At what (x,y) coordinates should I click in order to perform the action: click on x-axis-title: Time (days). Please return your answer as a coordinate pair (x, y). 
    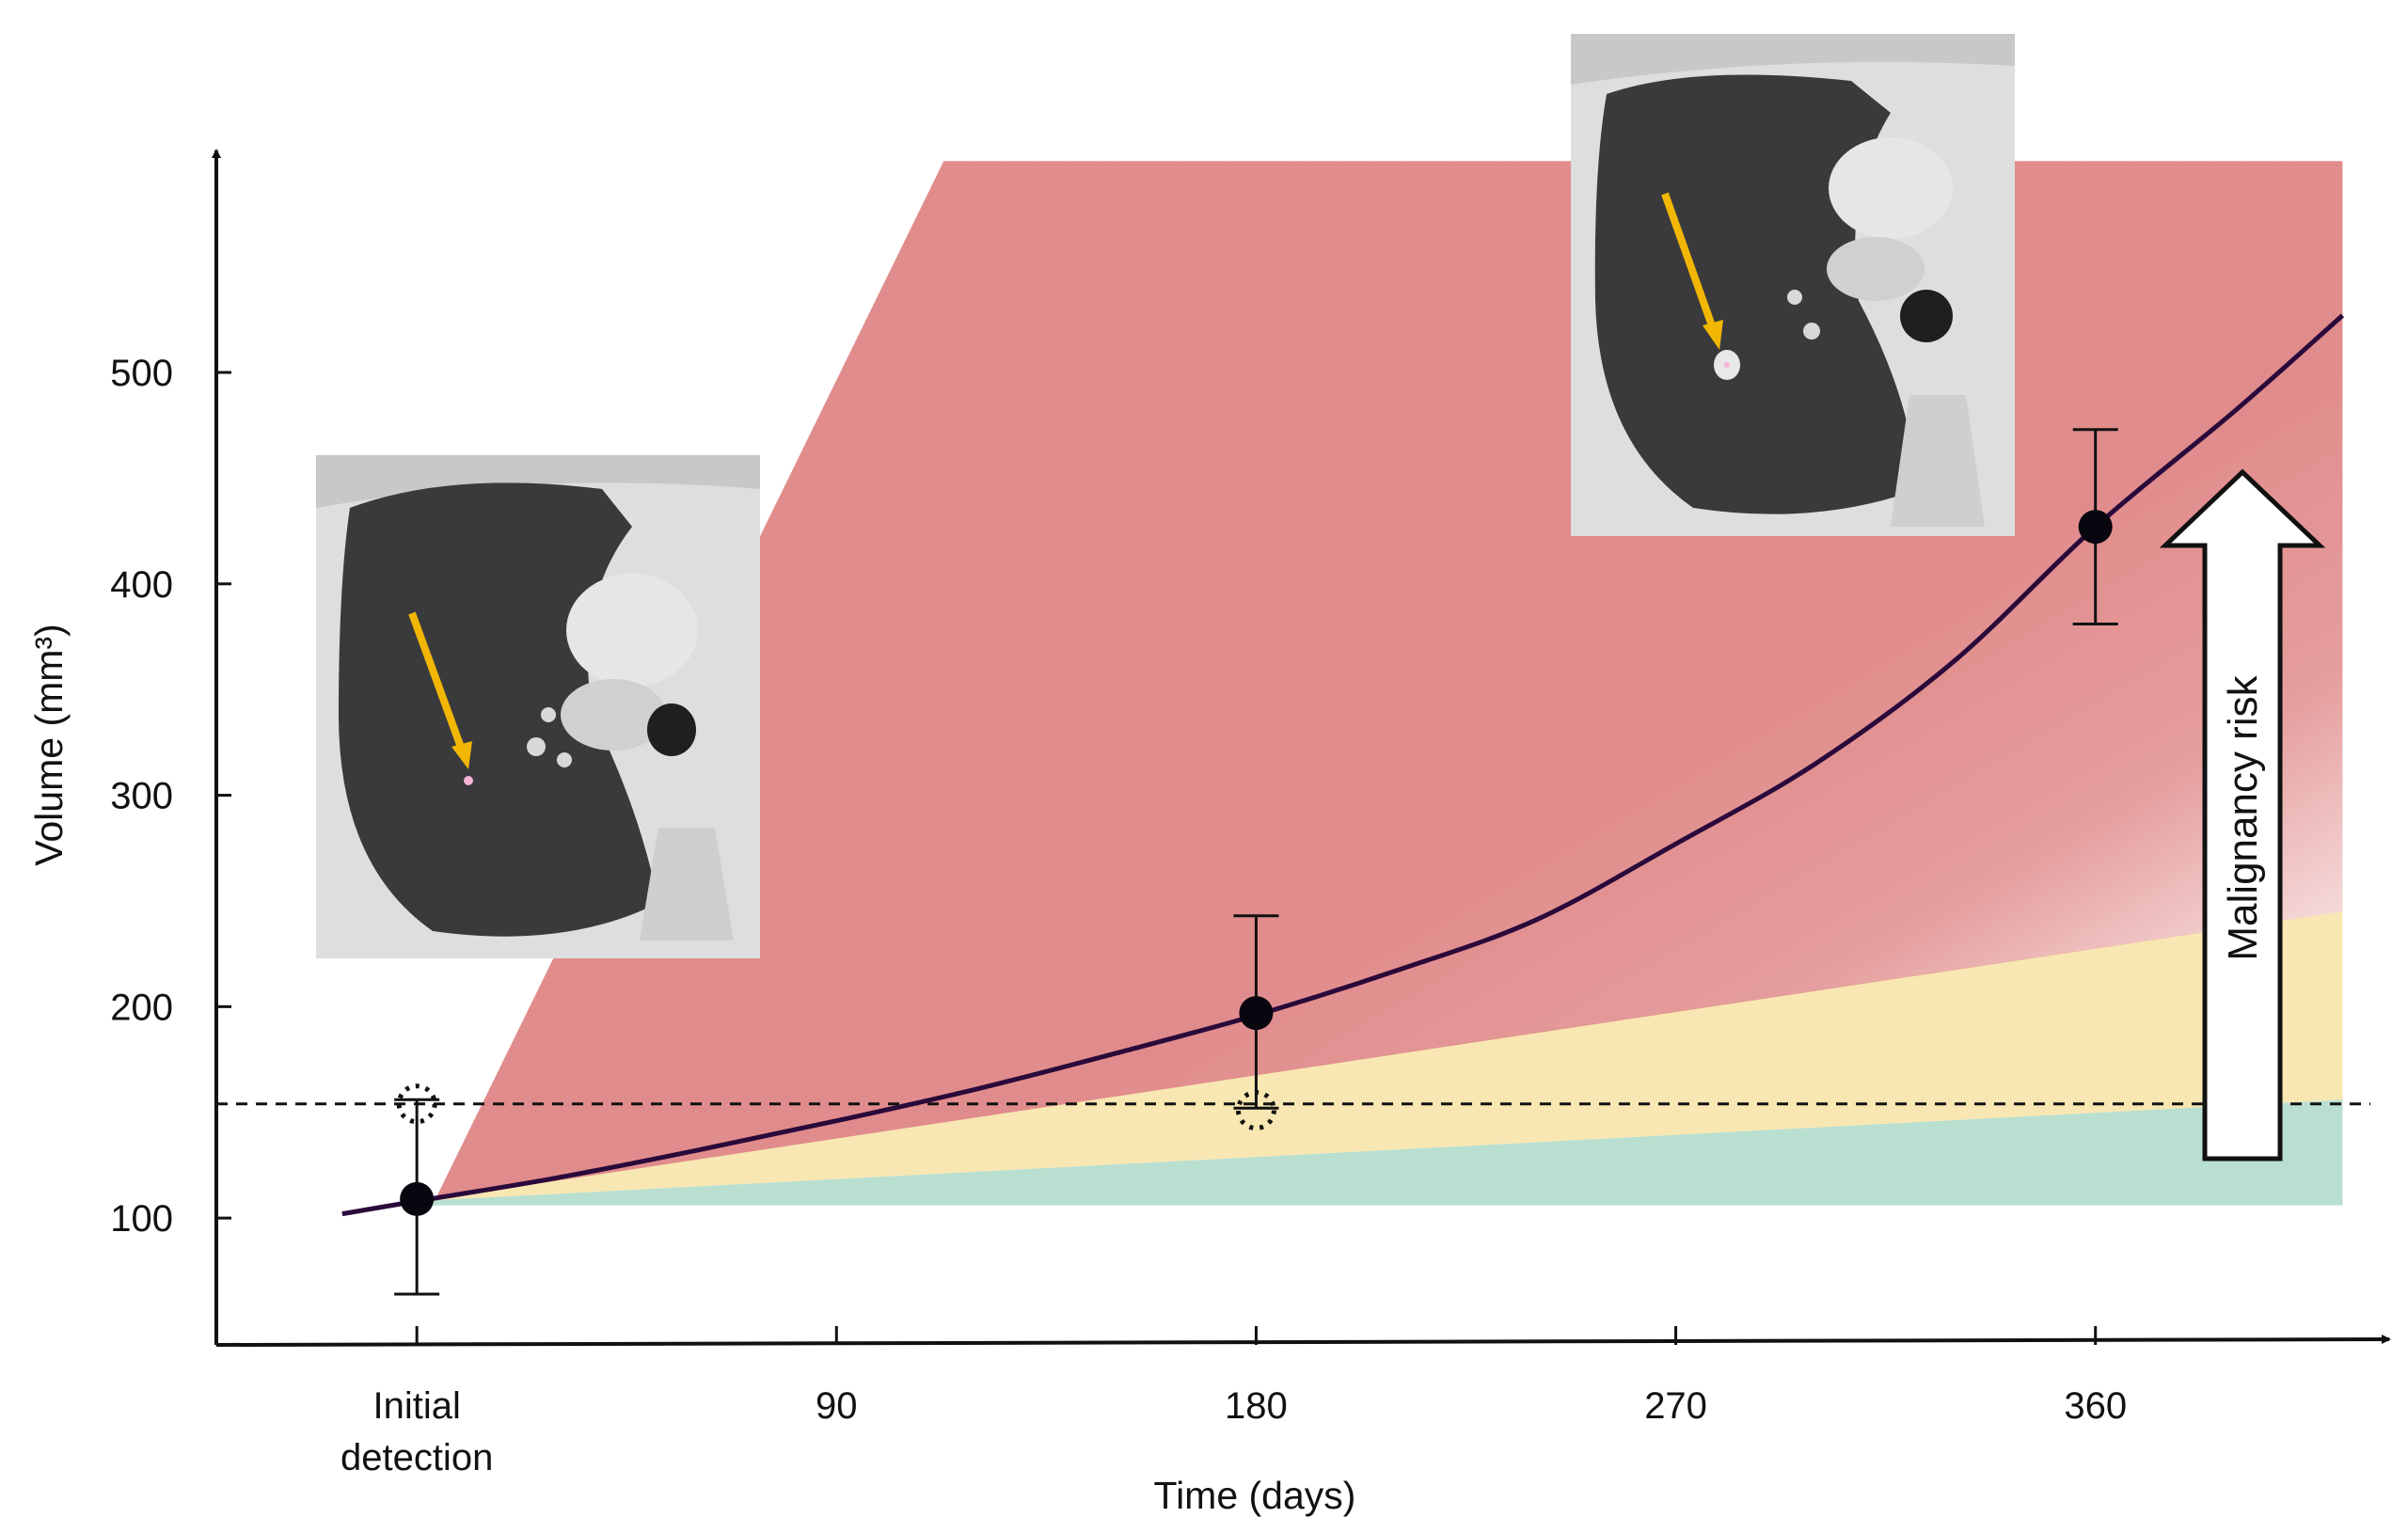
    Looking at the image, I should click on (1255, 1495).